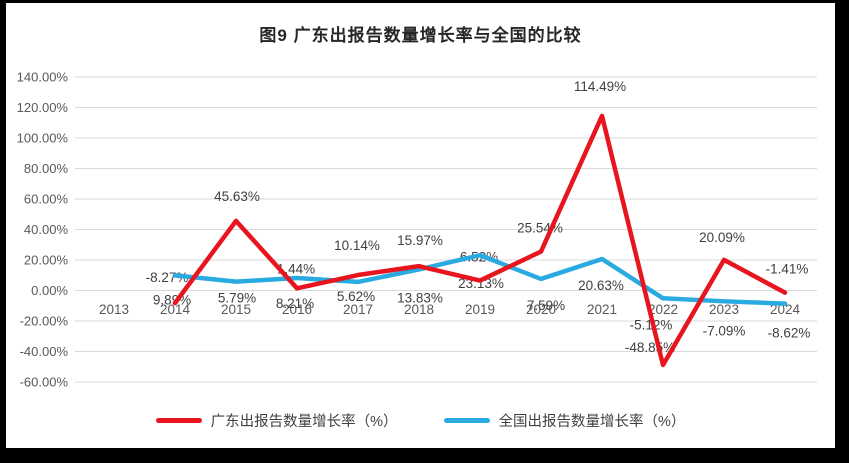 The width and height of the screenshot is (849, 463). What do you see at coordinates (601, 285) in the screenshot?
I see `data-label: 20.63%` at bounding box center [601, 285].